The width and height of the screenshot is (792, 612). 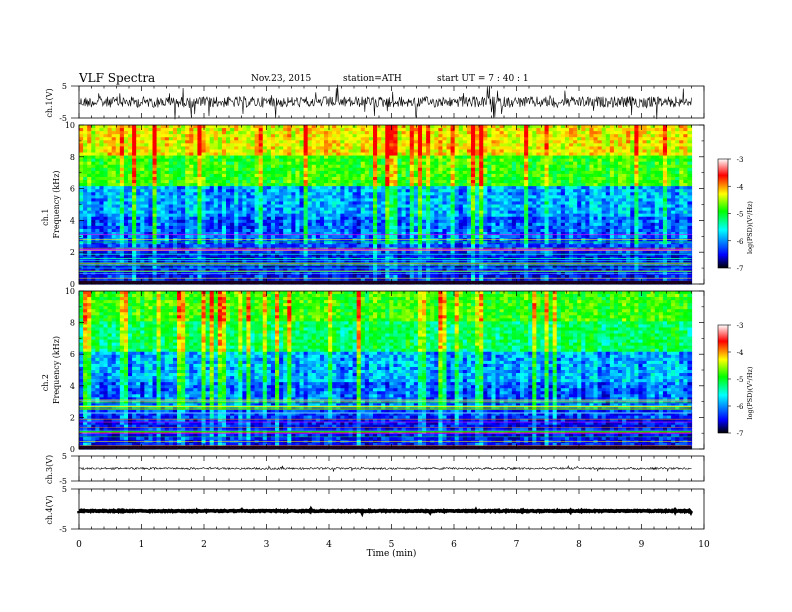 What do you see at coordinates (704, 545) in the screenshot?
I see `x-tick-label: 10` at bounding box center [704, 545].